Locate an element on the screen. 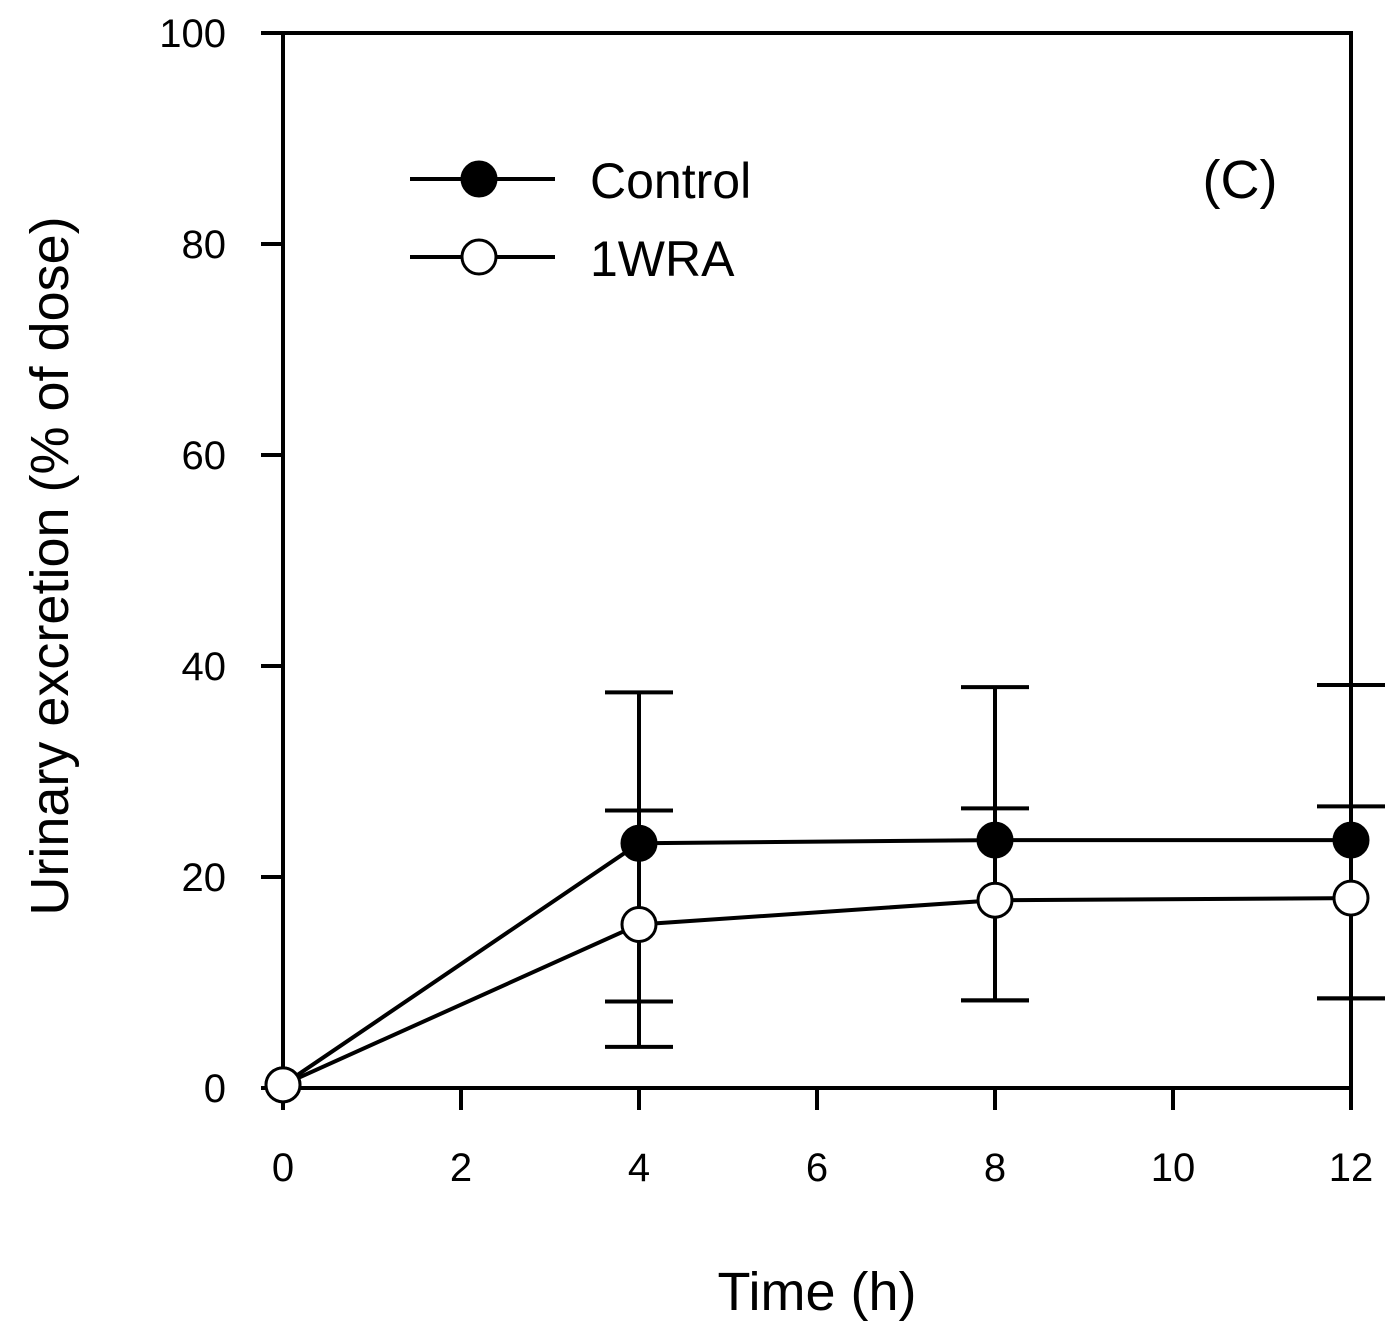 The width and height of the screenshot is (1400, 1339). y-tick-label: 100 is located at coordinates (192, 34).